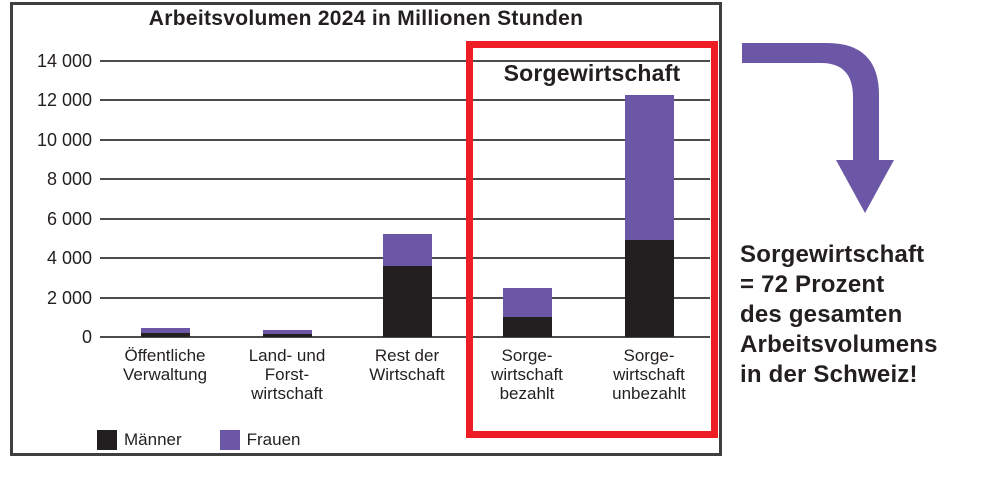 The image size is (1000, 478). I want to click on annotation-line: Arbeitsvolumens, so click(839, 344).